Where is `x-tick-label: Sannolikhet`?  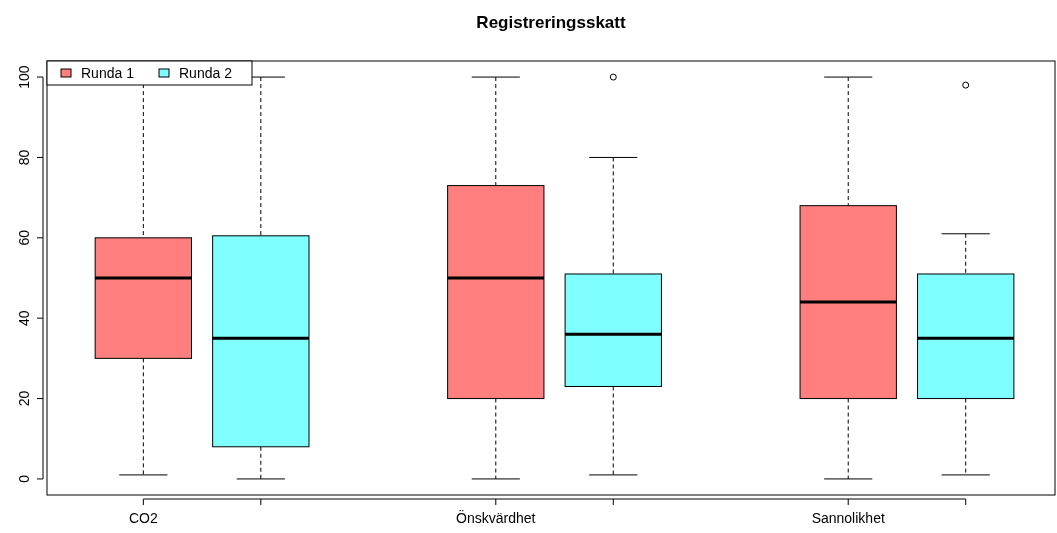 x-tick-label: Sannolikhet is located at coordinates (848, 518).